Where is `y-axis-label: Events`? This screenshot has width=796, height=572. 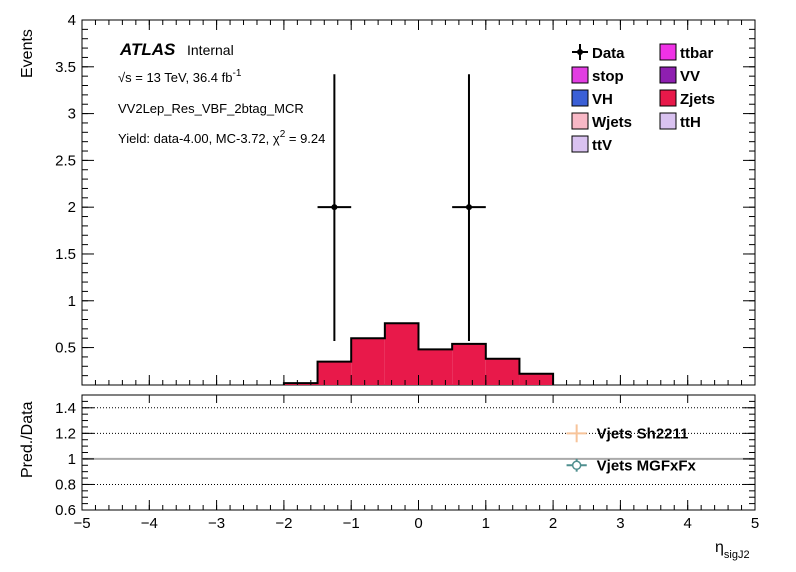
y-axis-label: Events is located at coordinates (27, 53).